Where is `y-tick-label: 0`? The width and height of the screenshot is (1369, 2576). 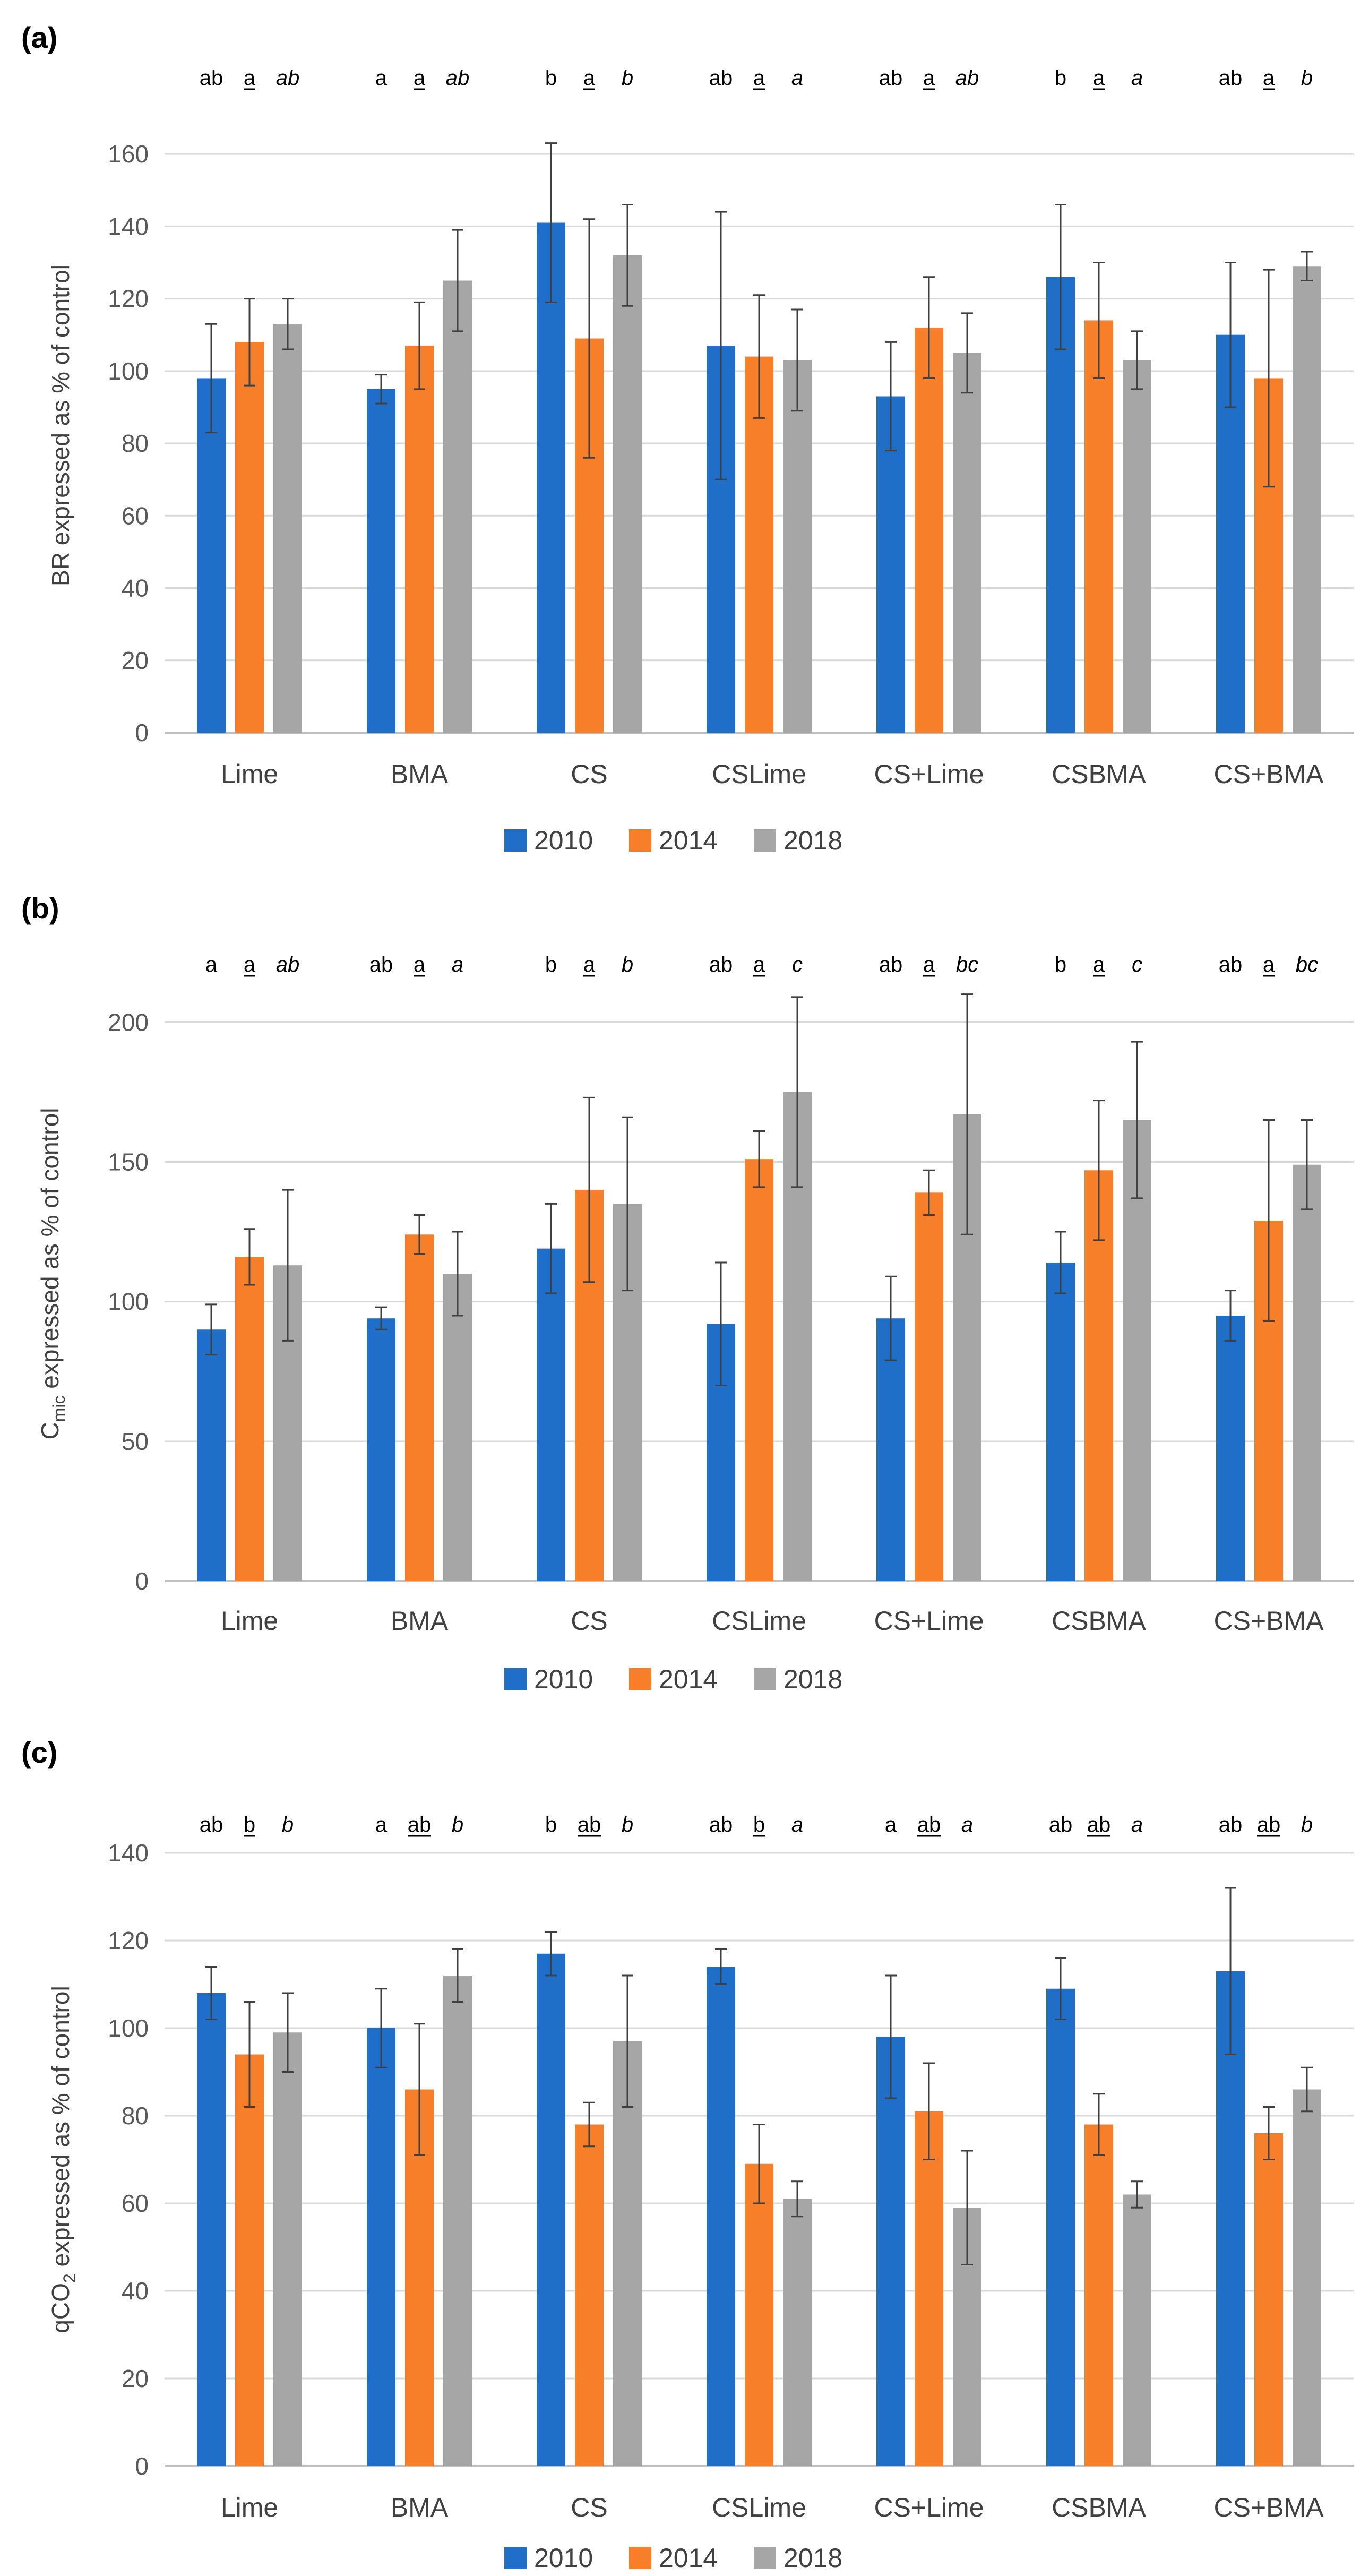 y-tick-label: 0 is located at coordinates (142, 2466).